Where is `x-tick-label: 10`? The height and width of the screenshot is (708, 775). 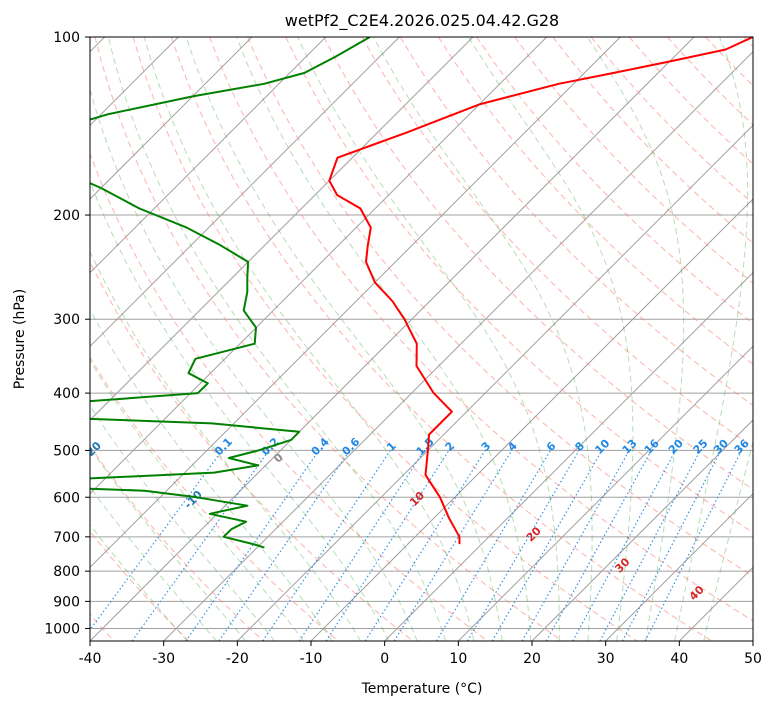 x-tick-label: 10 is located at coordinates (458, 659).